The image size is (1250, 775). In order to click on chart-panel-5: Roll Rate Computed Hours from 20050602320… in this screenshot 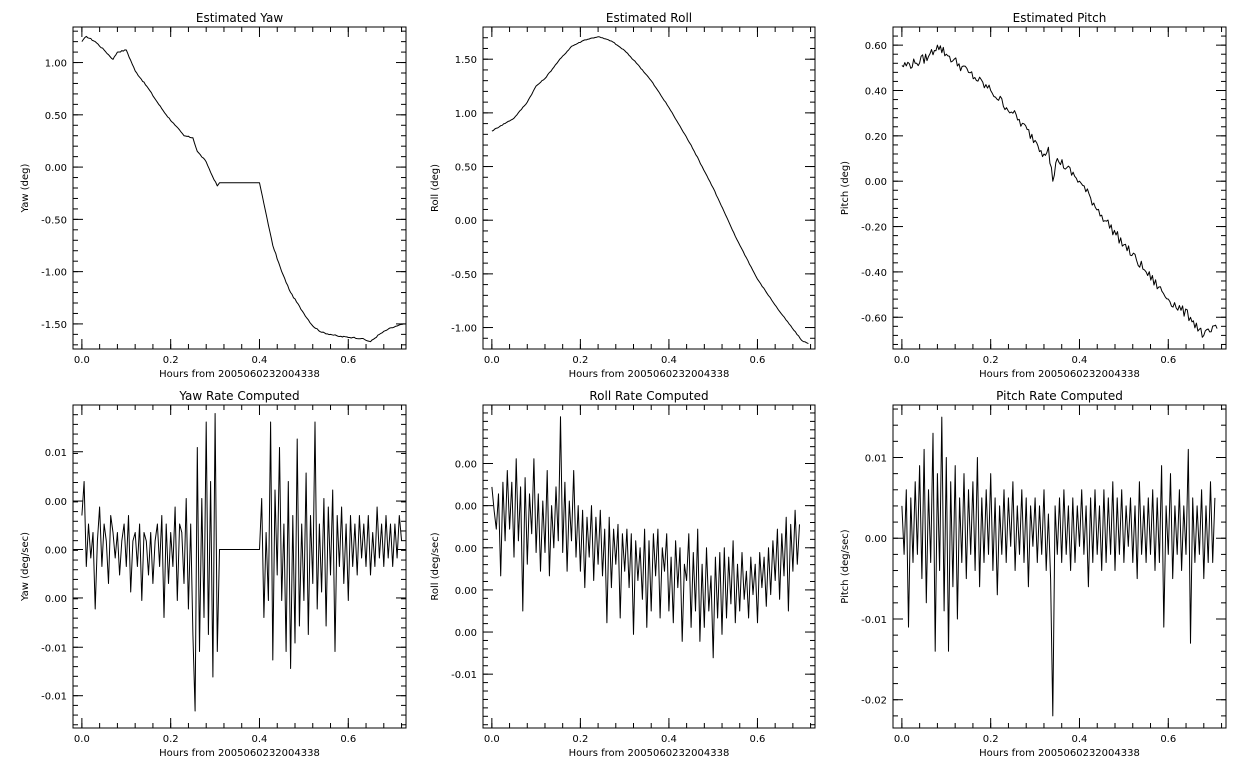, I will do `click(623, 574)`.